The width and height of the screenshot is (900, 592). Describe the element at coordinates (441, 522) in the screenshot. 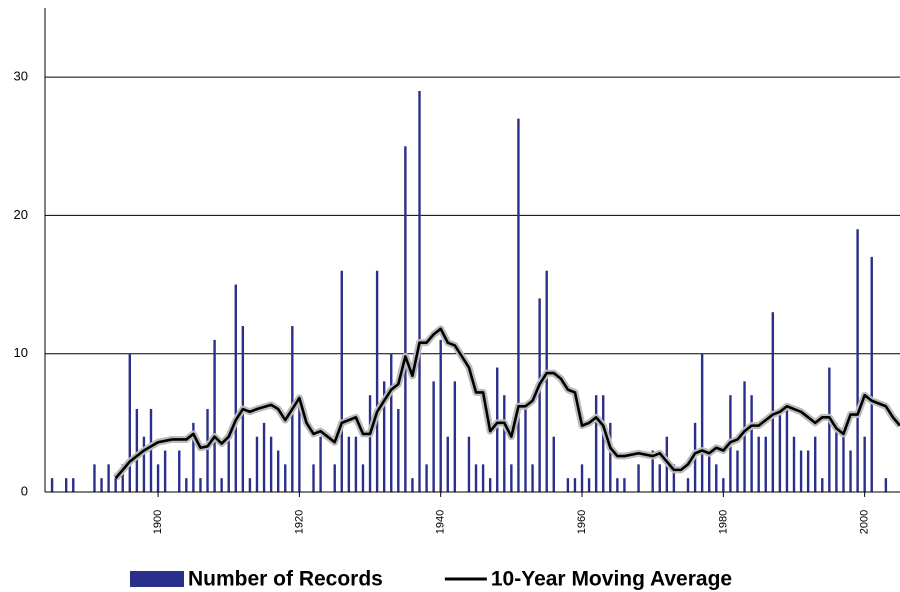

I see `x-tick-label: 1940` at that location.